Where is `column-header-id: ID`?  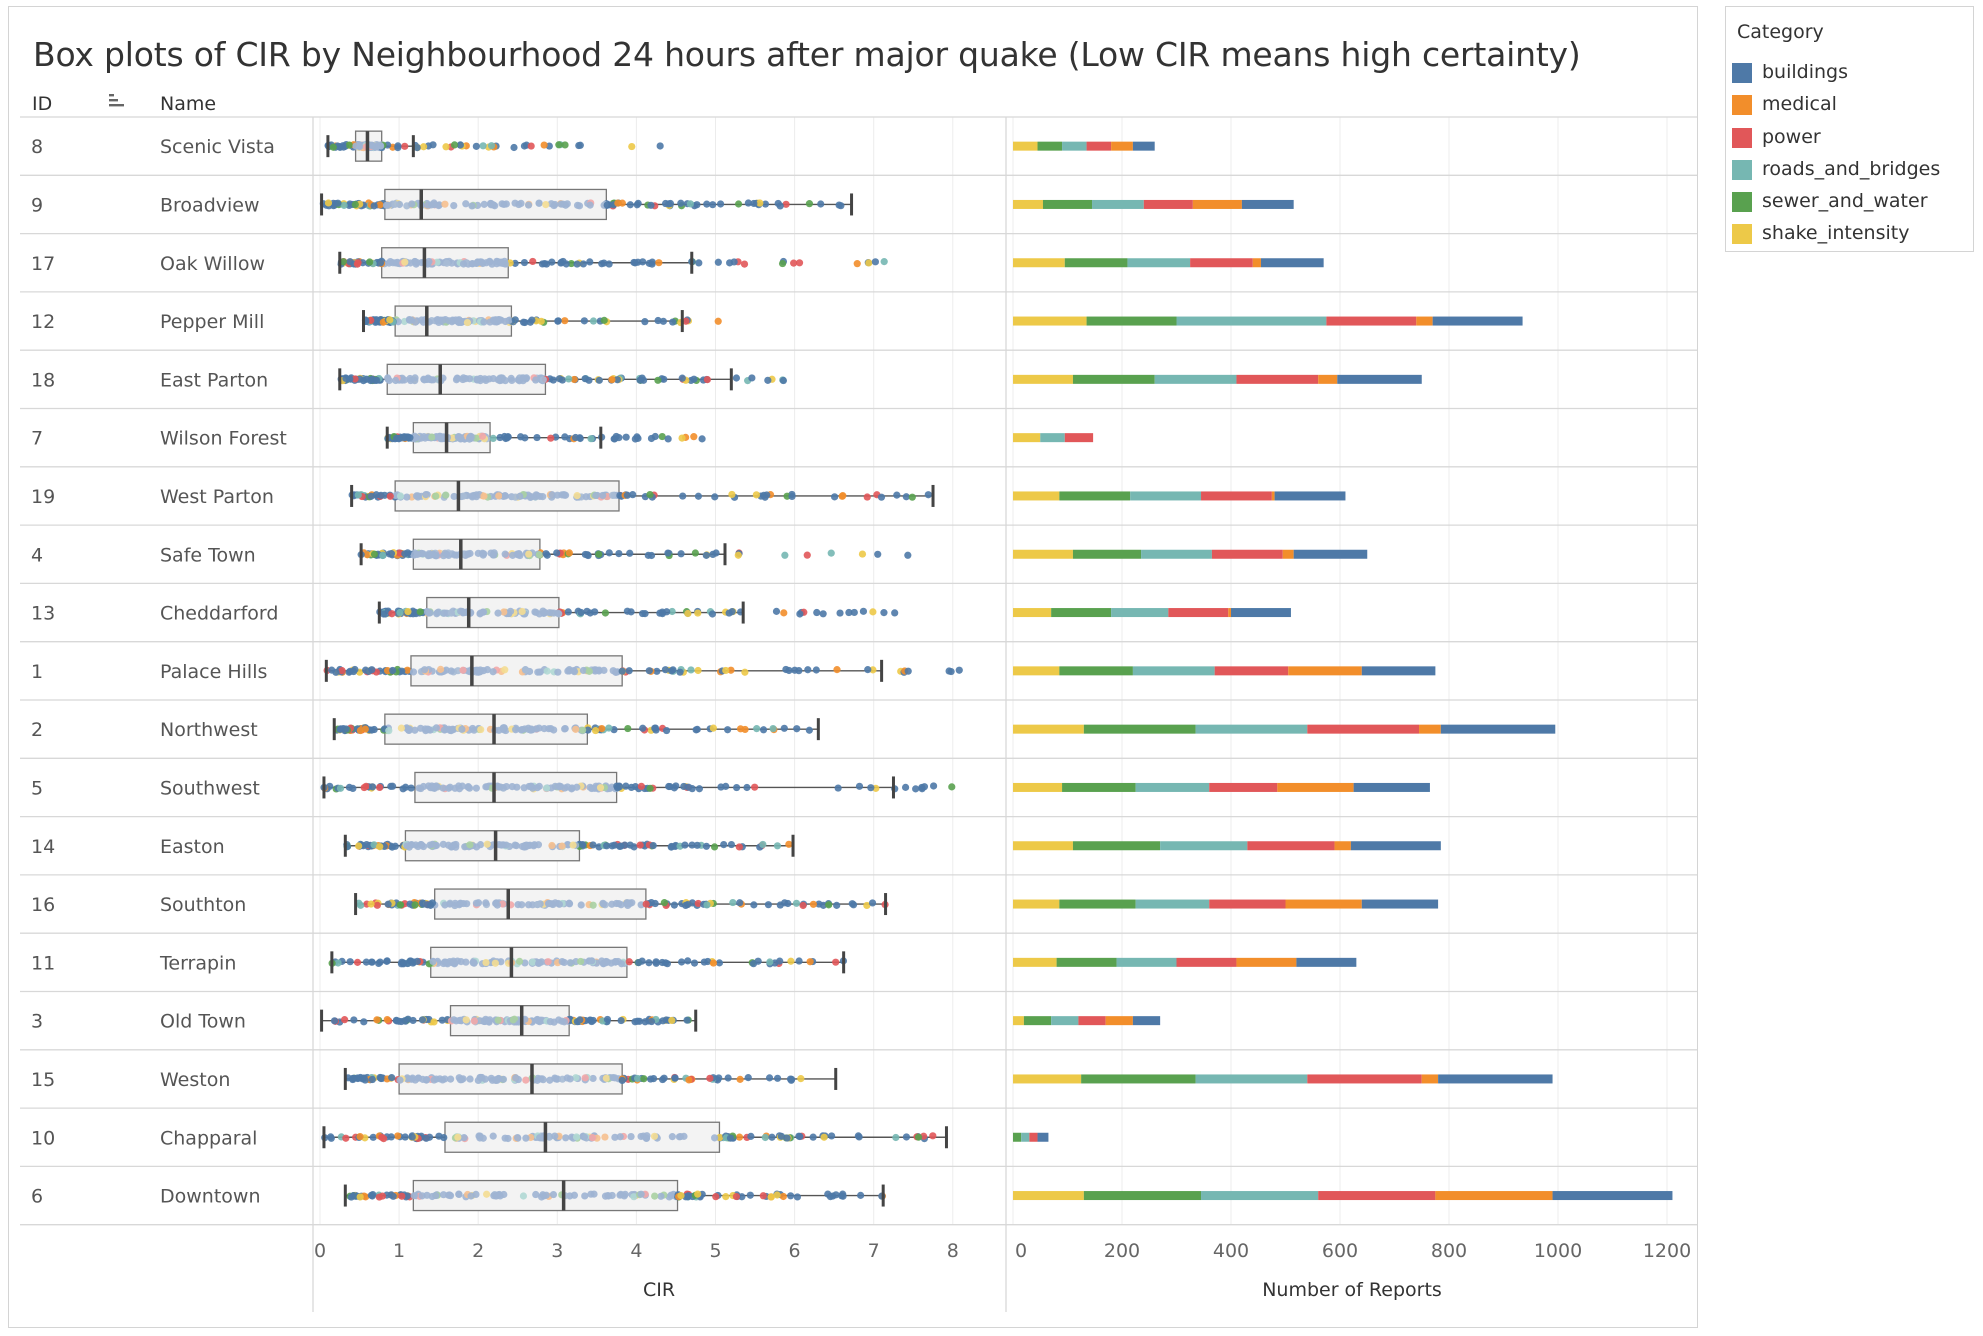
column-header-id: ID is located at coordinates (42, 104).